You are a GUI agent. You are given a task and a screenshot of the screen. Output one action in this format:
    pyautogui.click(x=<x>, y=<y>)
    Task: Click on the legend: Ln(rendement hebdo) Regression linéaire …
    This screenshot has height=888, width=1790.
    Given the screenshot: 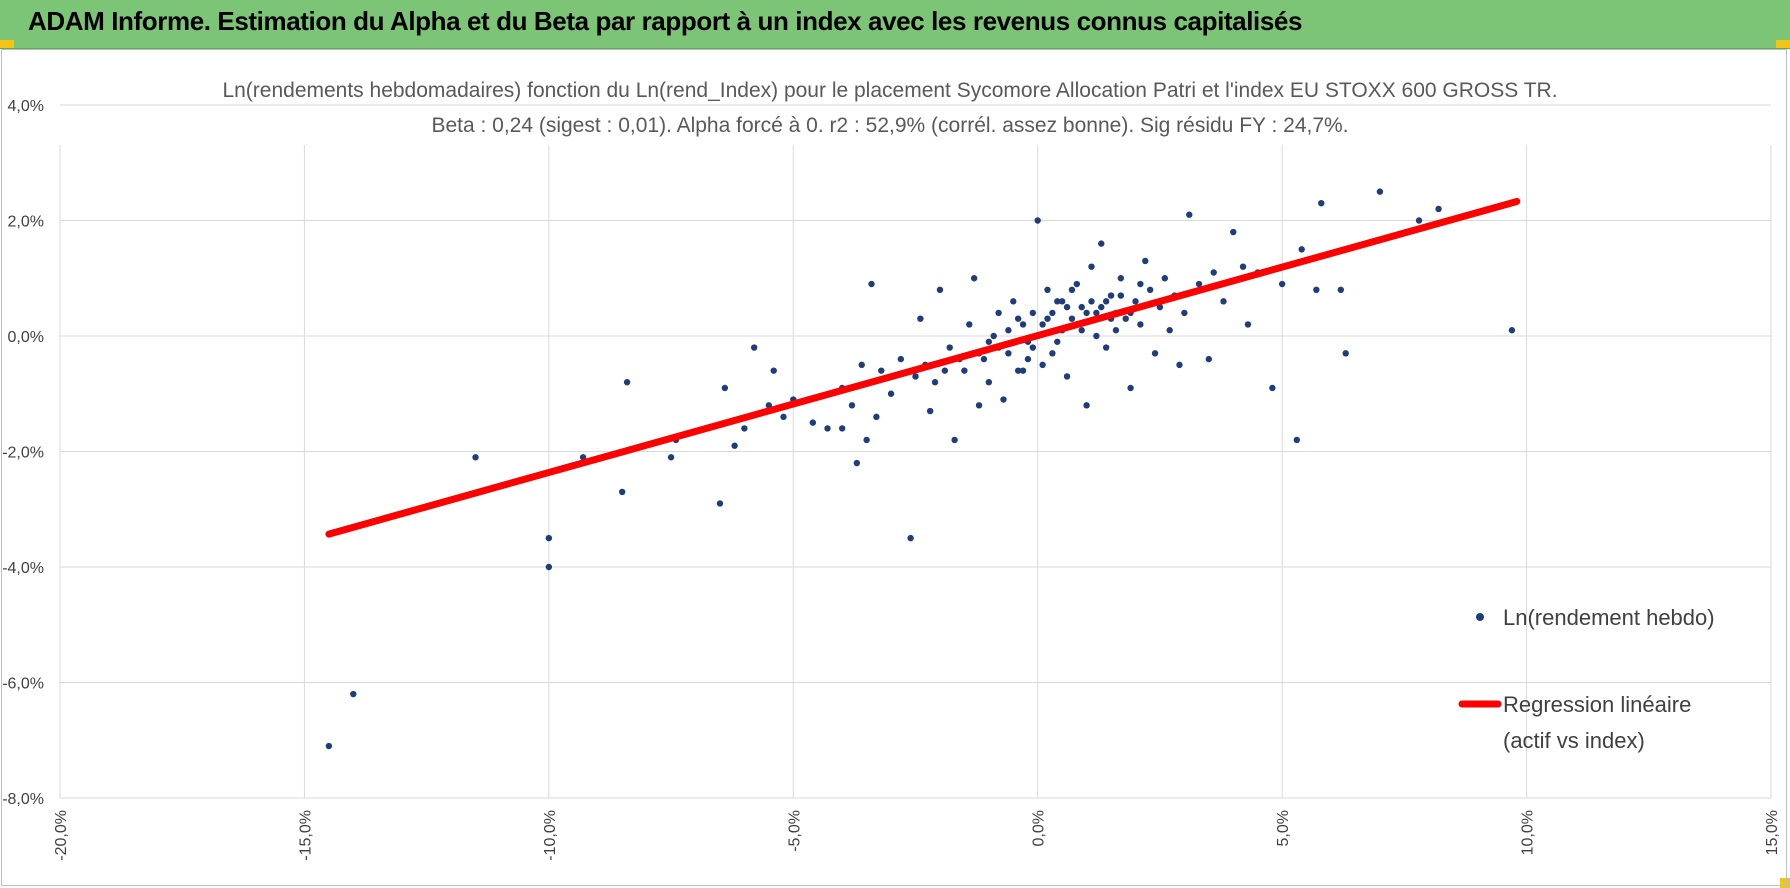 What is the action you would take?
    pyautogui.click(x=1586, y=679)
    